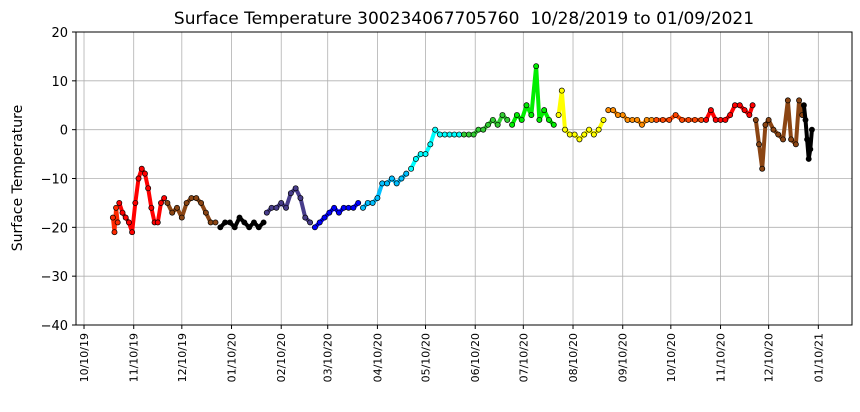  Describe the element at coordinates (426, 357) in the screenshot. I see `x-tick-label: 05/10/20` at that location.